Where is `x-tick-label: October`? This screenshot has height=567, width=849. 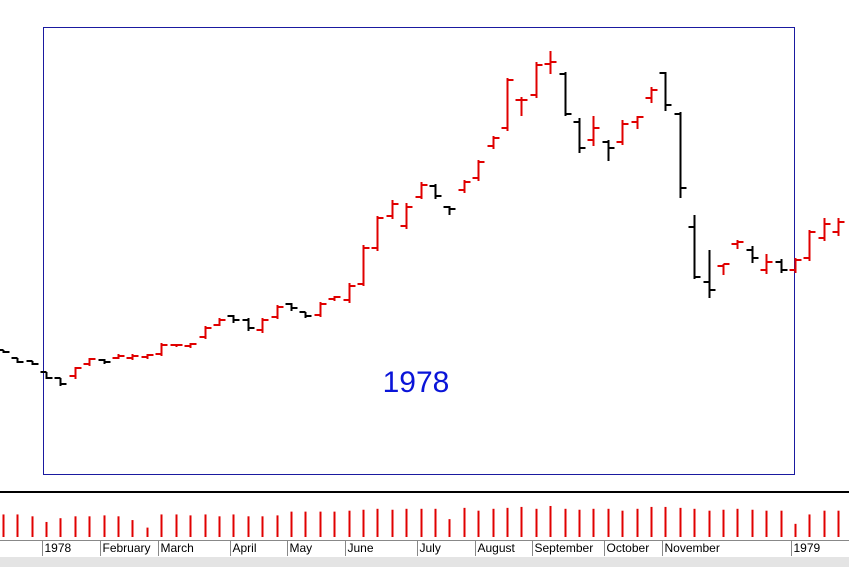 x-tick-label: October is located at coordinates (628, 548).